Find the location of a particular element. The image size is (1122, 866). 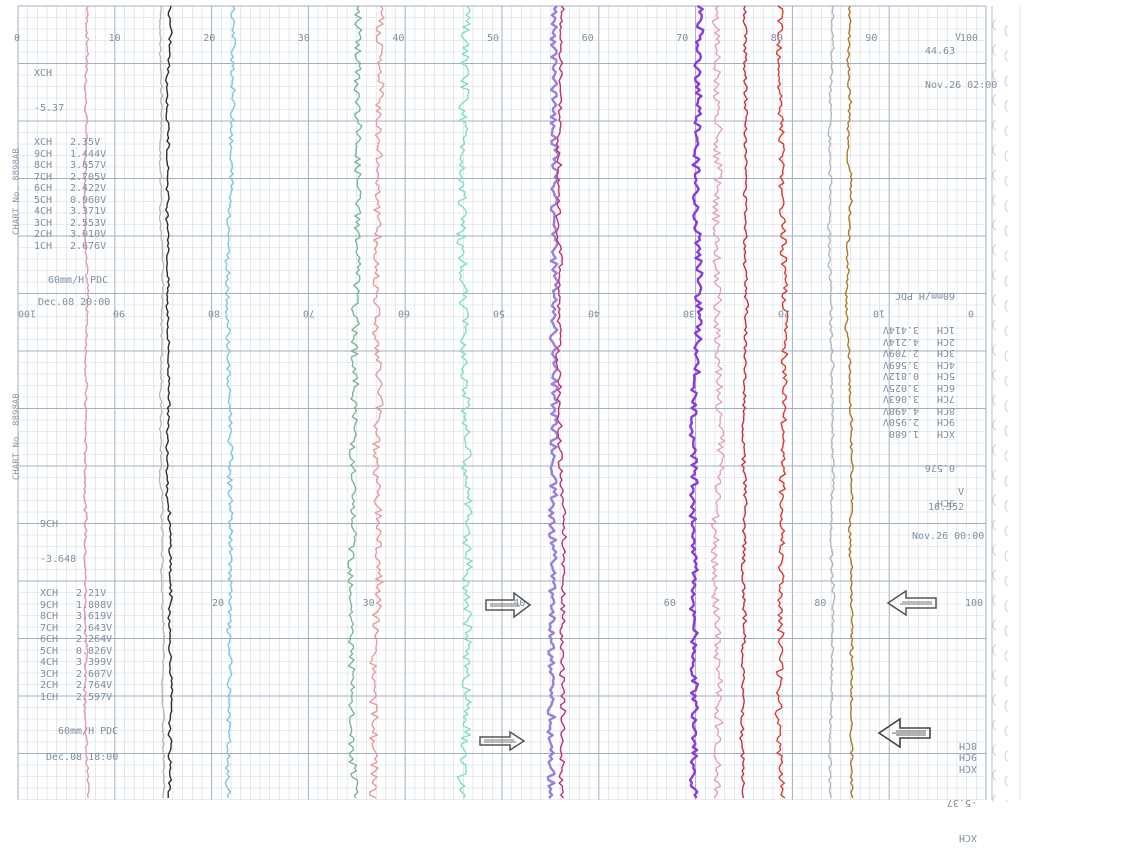

perforation-holes is located at coordinates (1000, 410).